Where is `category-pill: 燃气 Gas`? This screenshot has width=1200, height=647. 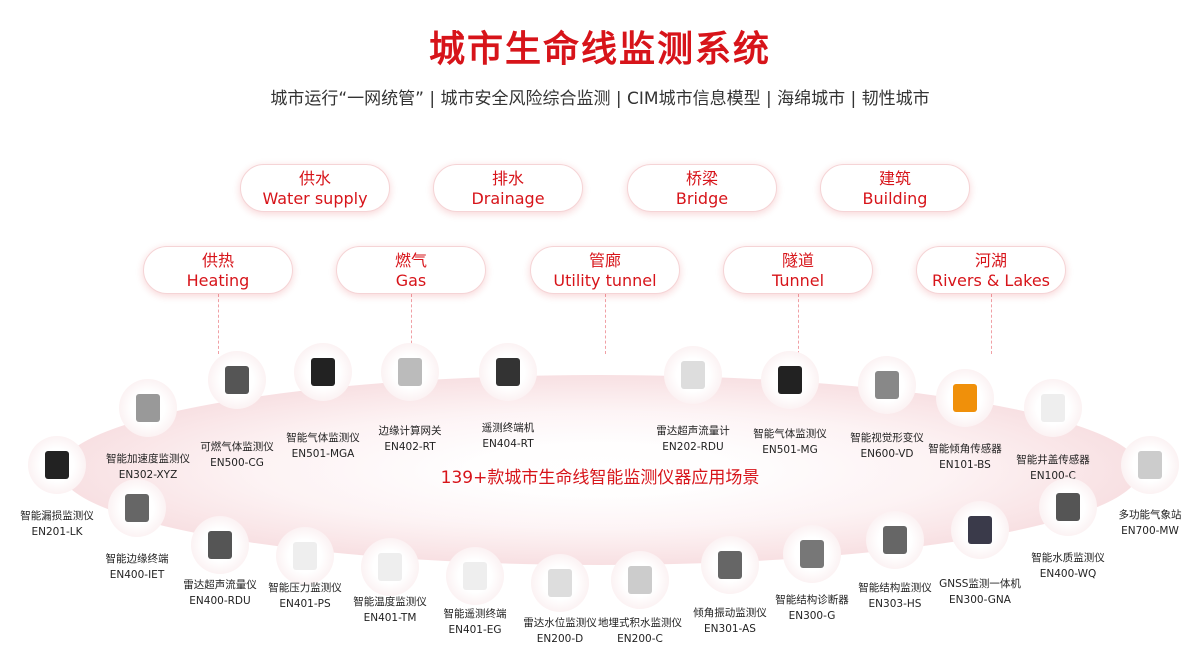 category-pill: 燃气 Gas is located at coordinates (411, 270).